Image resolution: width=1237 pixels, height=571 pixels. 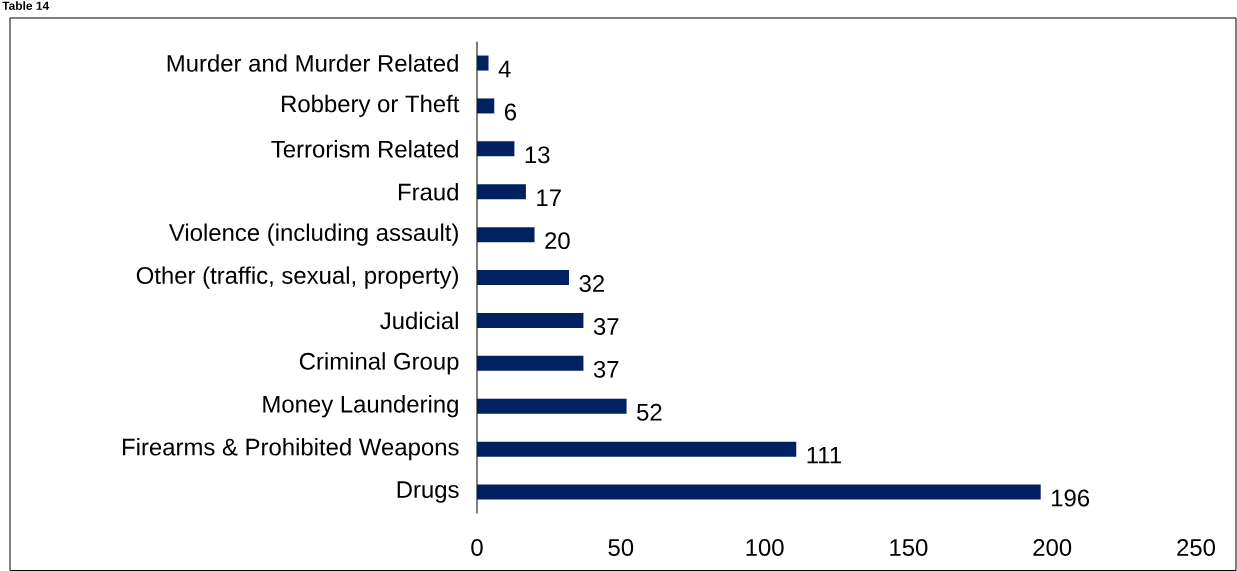 I want to click on data-label: 20, so click(x=557, y=241).